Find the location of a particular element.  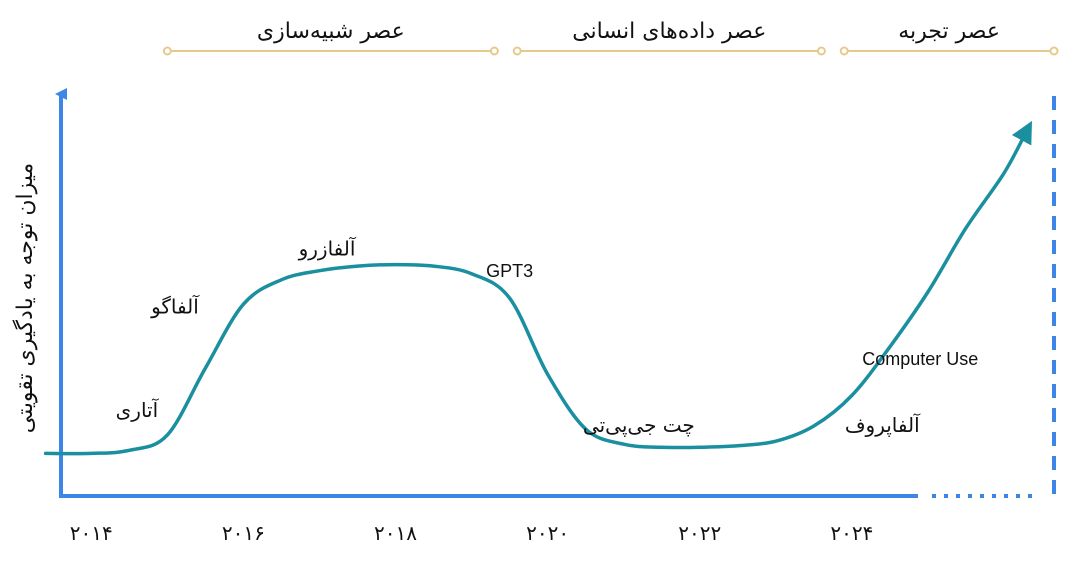

x-tick-label-5: ۲۰۲۴ is located at coordinates (851, 533).